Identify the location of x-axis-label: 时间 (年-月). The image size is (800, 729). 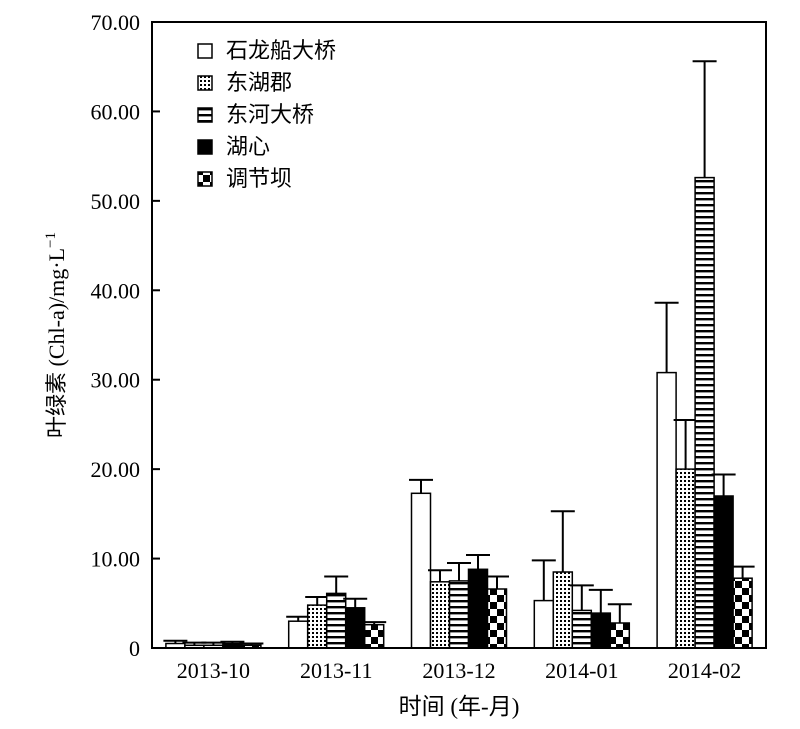
(459, 706).